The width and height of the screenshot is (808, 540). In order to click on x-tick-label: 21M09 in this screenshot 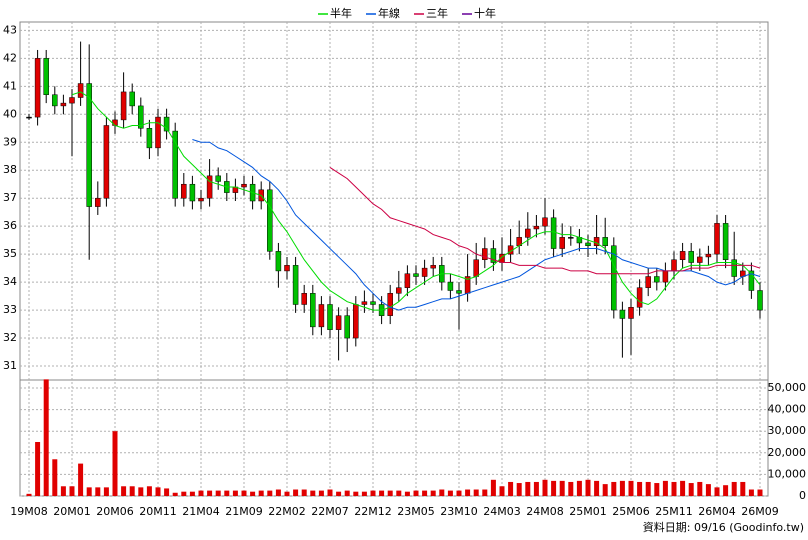, I will do `click(244, 511)`.